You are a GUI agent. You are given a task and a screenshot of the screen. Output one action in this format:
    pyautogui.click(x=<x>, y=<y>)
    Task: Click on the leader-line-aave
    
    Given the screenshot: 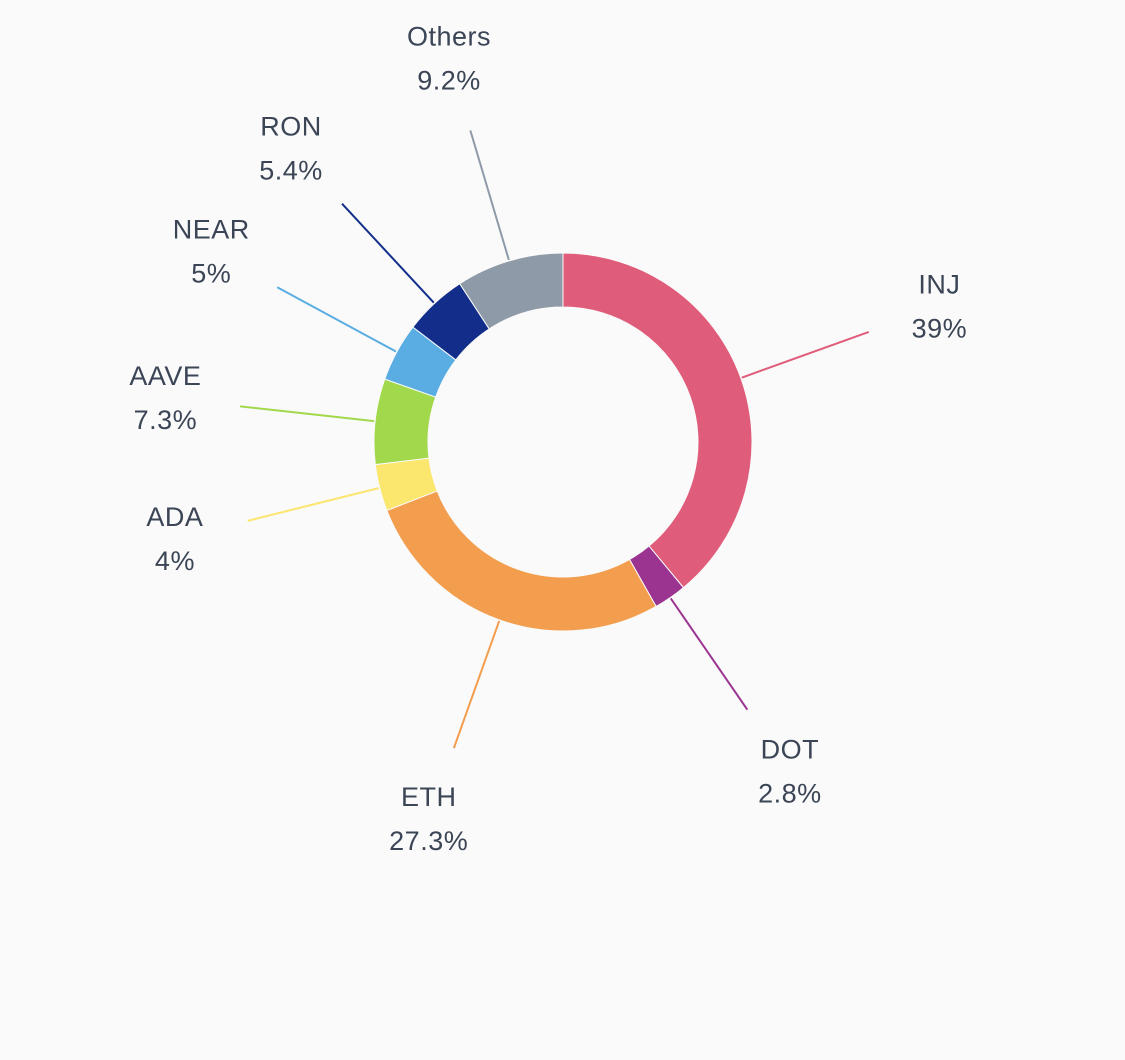 What is the action you would take?
    pyautogui.click(x=307, y=414)
    